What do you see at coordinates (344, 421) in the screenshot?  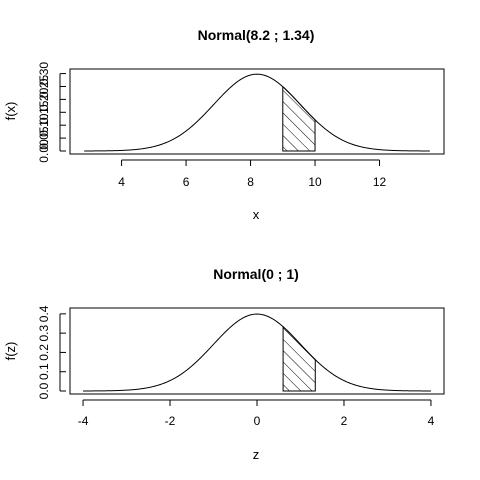 I see `x-tick-label: 2` at bounding box center [344, 421].